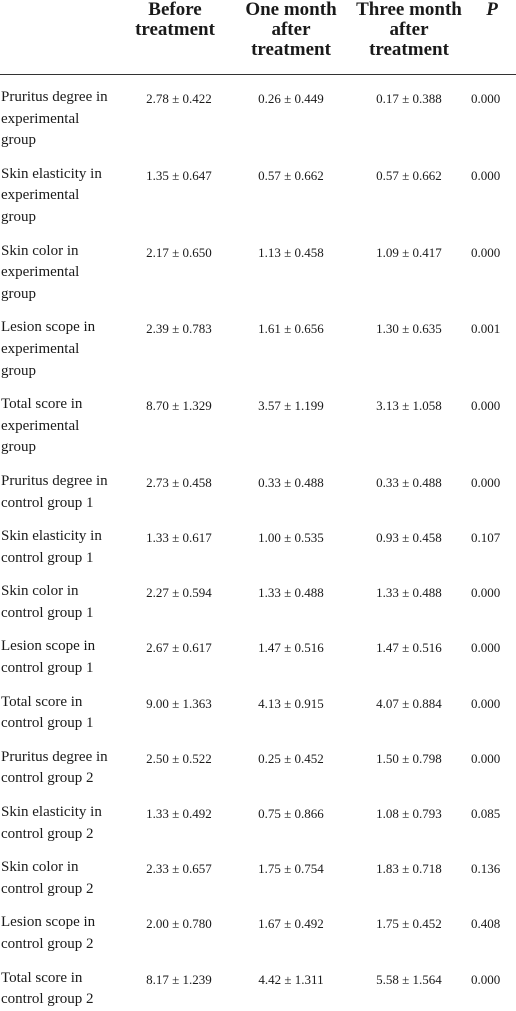 This screenshot has width=516, height=1011. Describe the element at coordinates (409, 482) in the screenshot. I see `cell-three-month: 0.33 ± 0.488` at that location.